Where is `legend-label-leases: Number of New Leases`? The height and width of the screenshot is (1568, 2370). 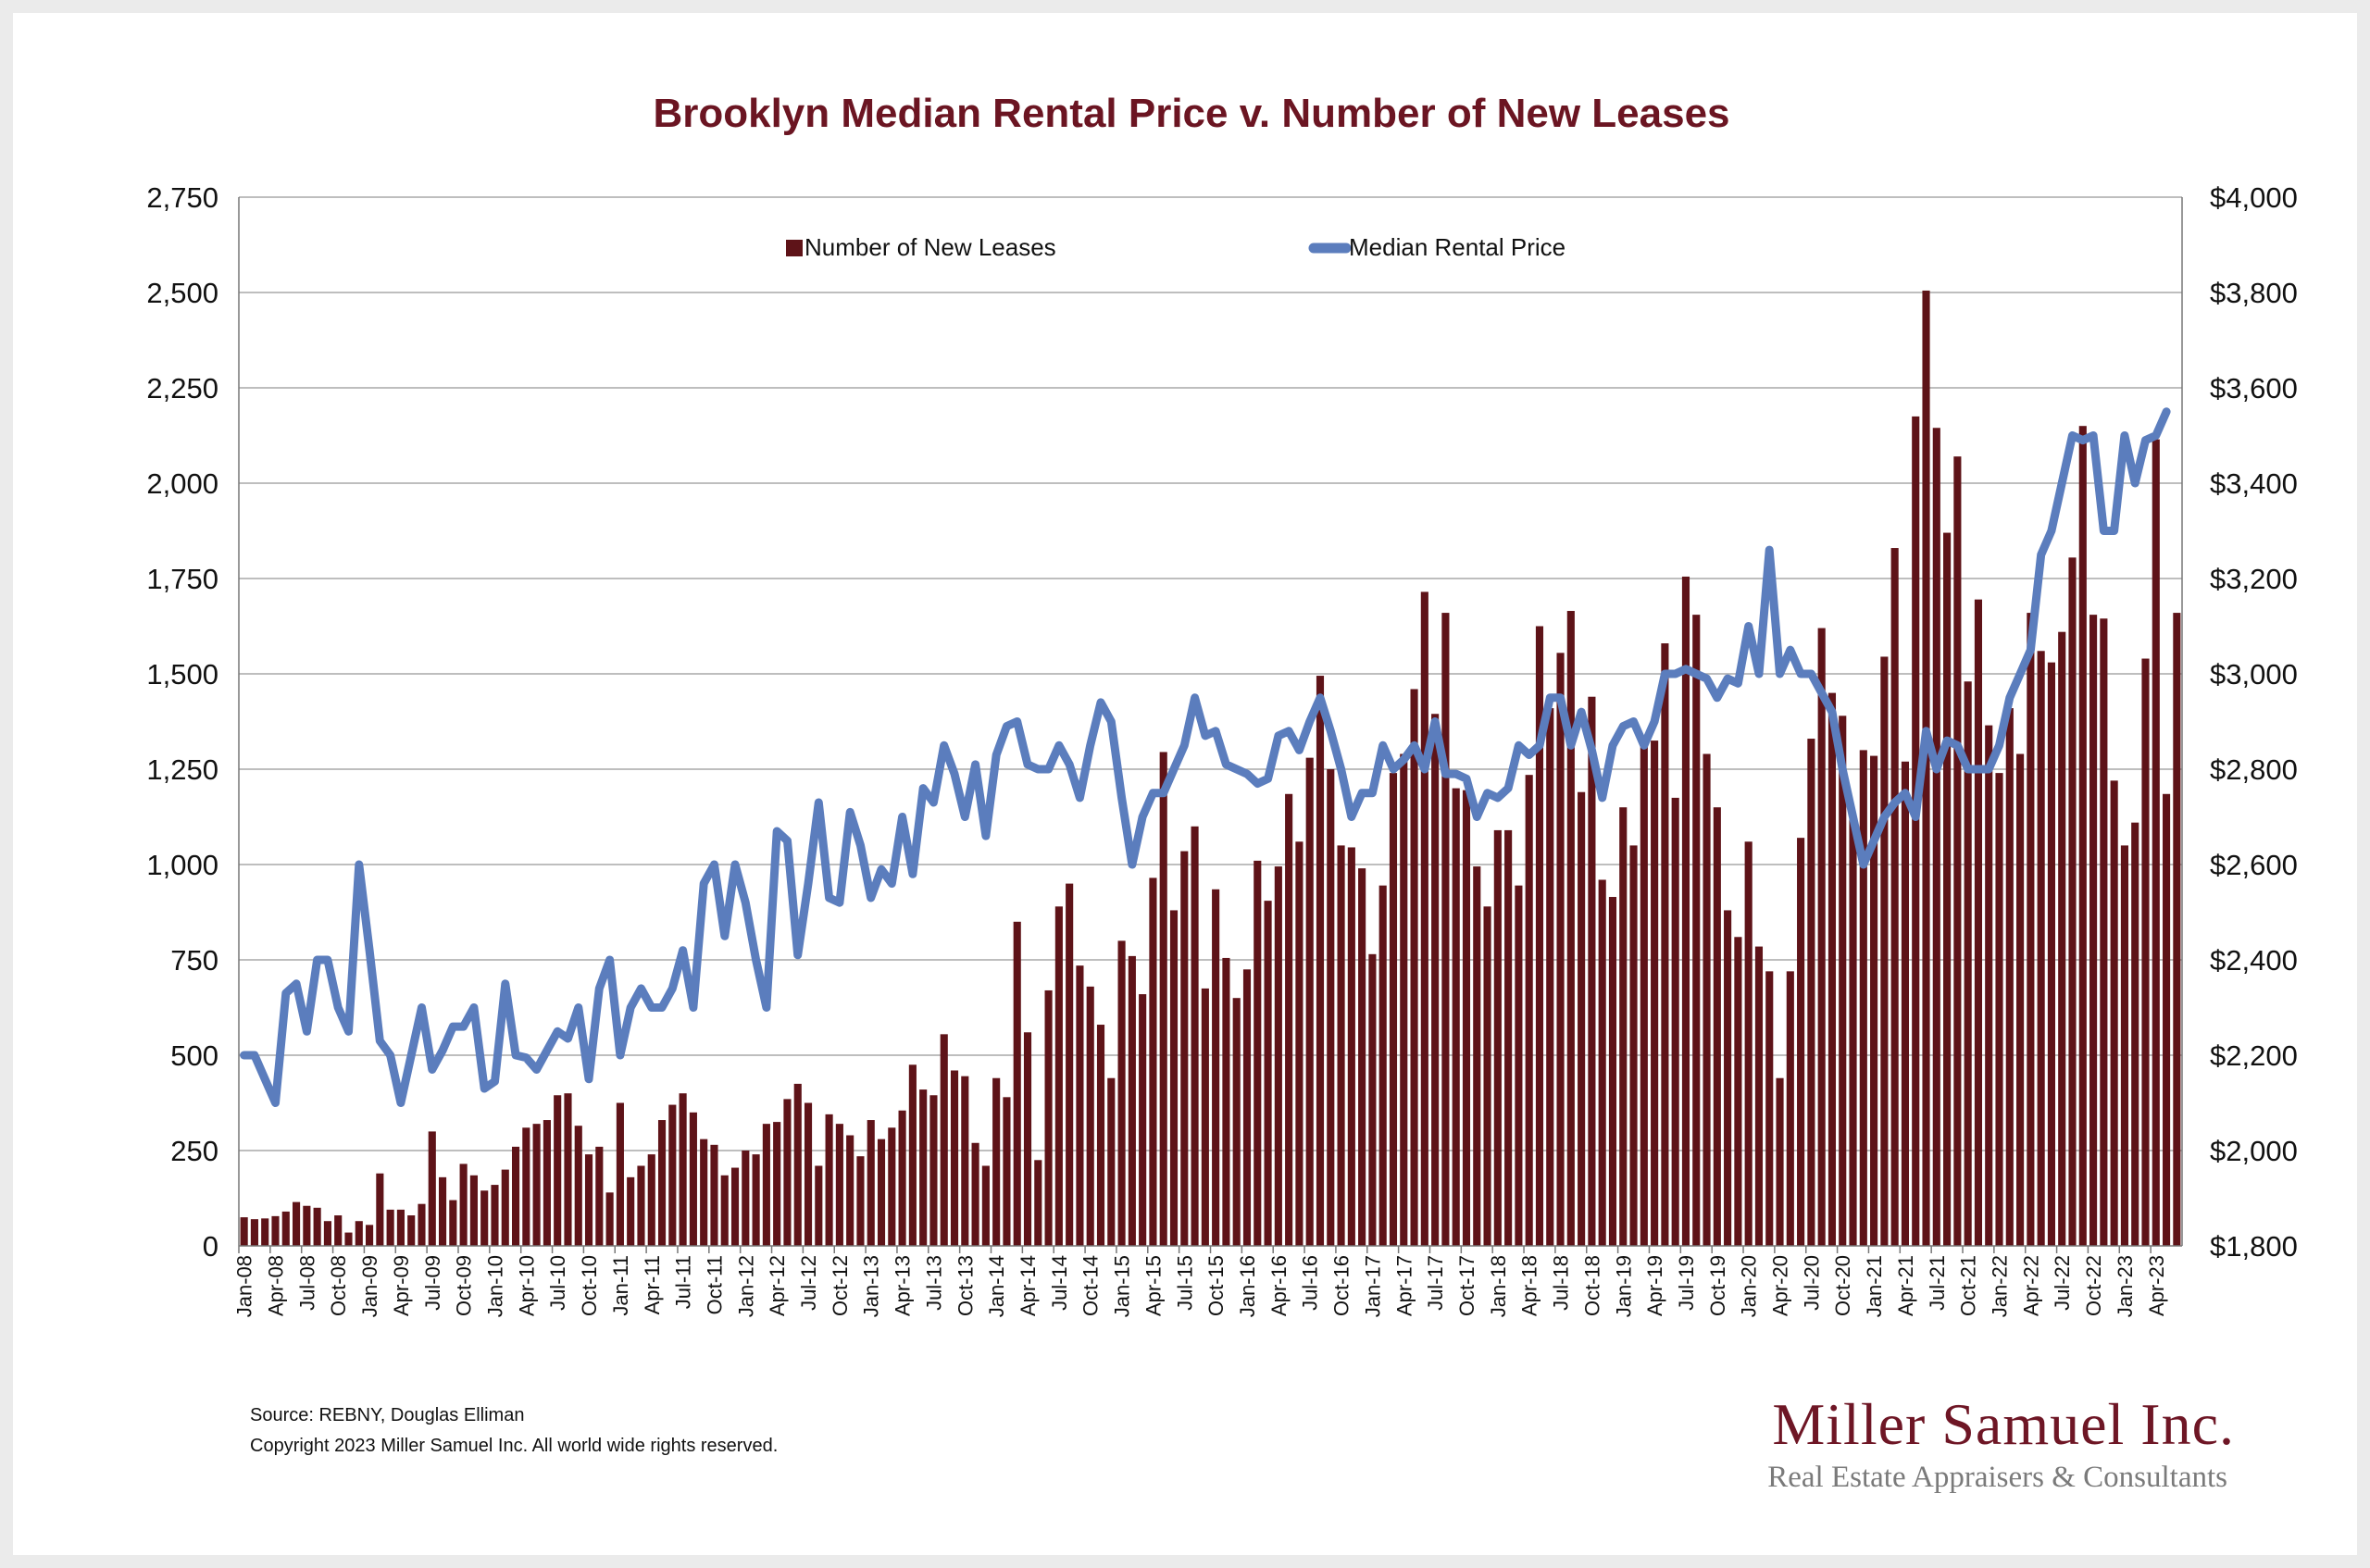 legend-label-leases: Number of New Leases is located at coordinates (930, 247).